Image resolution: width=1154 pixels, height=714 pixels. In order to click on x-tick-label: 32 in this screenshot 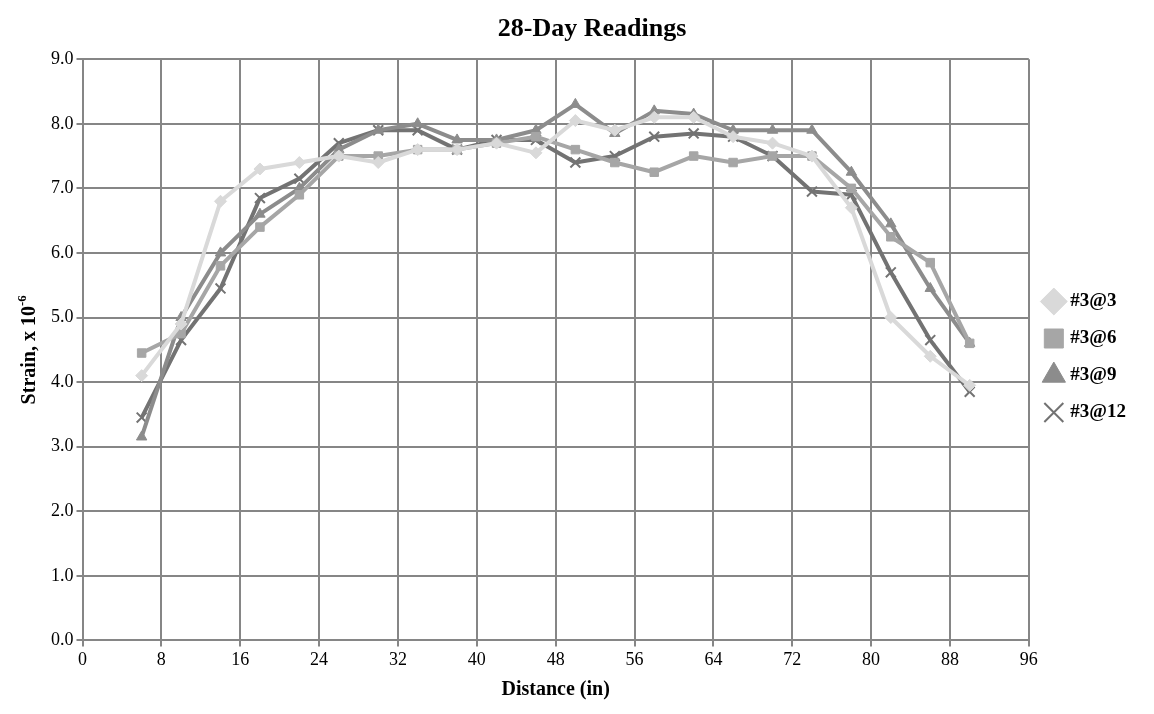, I will do `click(397, 658)`.